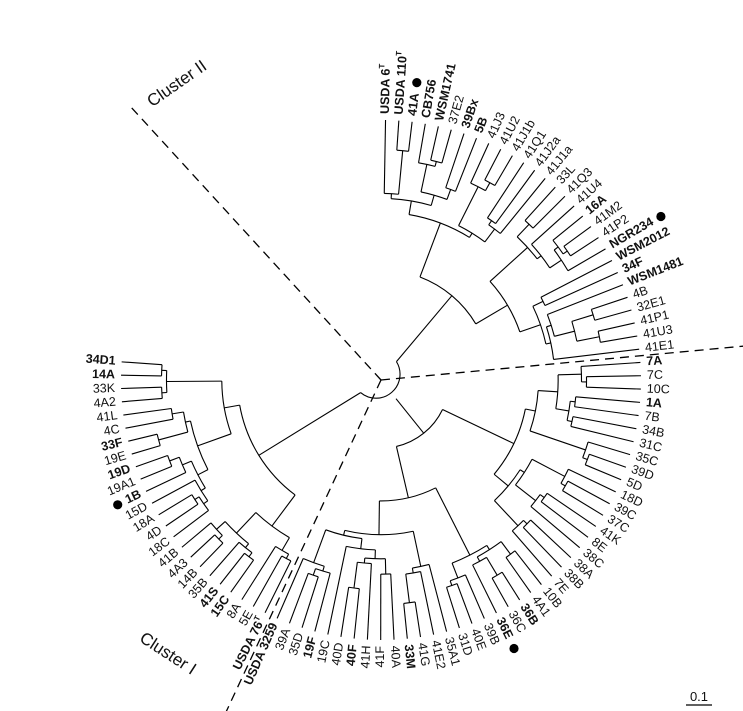 Image resolution: width=743 pixels, height=711 pixels. Describe the element at coordinates (167, 653) in the screenshot. I see `cluster-i-label: Cluster I` at that location.